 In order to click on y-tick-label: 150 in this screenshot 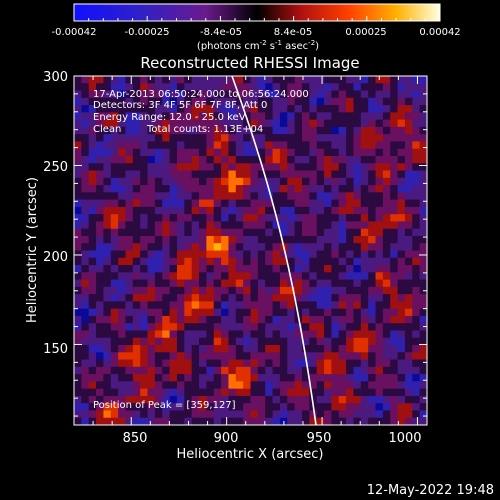, I will do `click(55, 349)`.